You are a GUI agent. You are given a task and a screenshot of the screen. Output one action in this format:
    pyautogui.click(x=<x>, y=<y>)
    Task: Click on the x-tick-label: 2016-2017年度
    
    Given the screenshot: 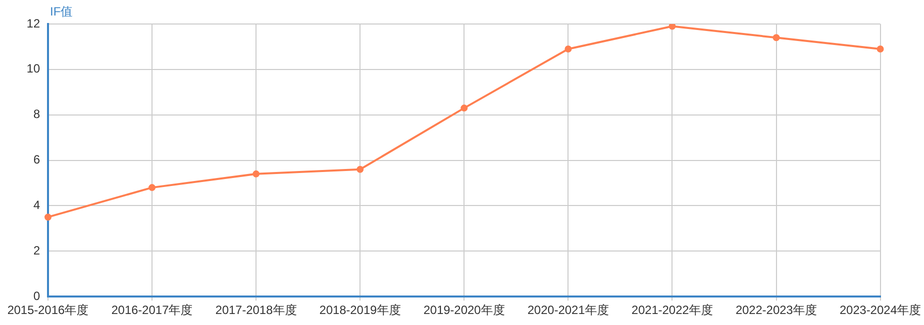 What is the action you would take?
    pyautogui.click(x=152, y=310)
    